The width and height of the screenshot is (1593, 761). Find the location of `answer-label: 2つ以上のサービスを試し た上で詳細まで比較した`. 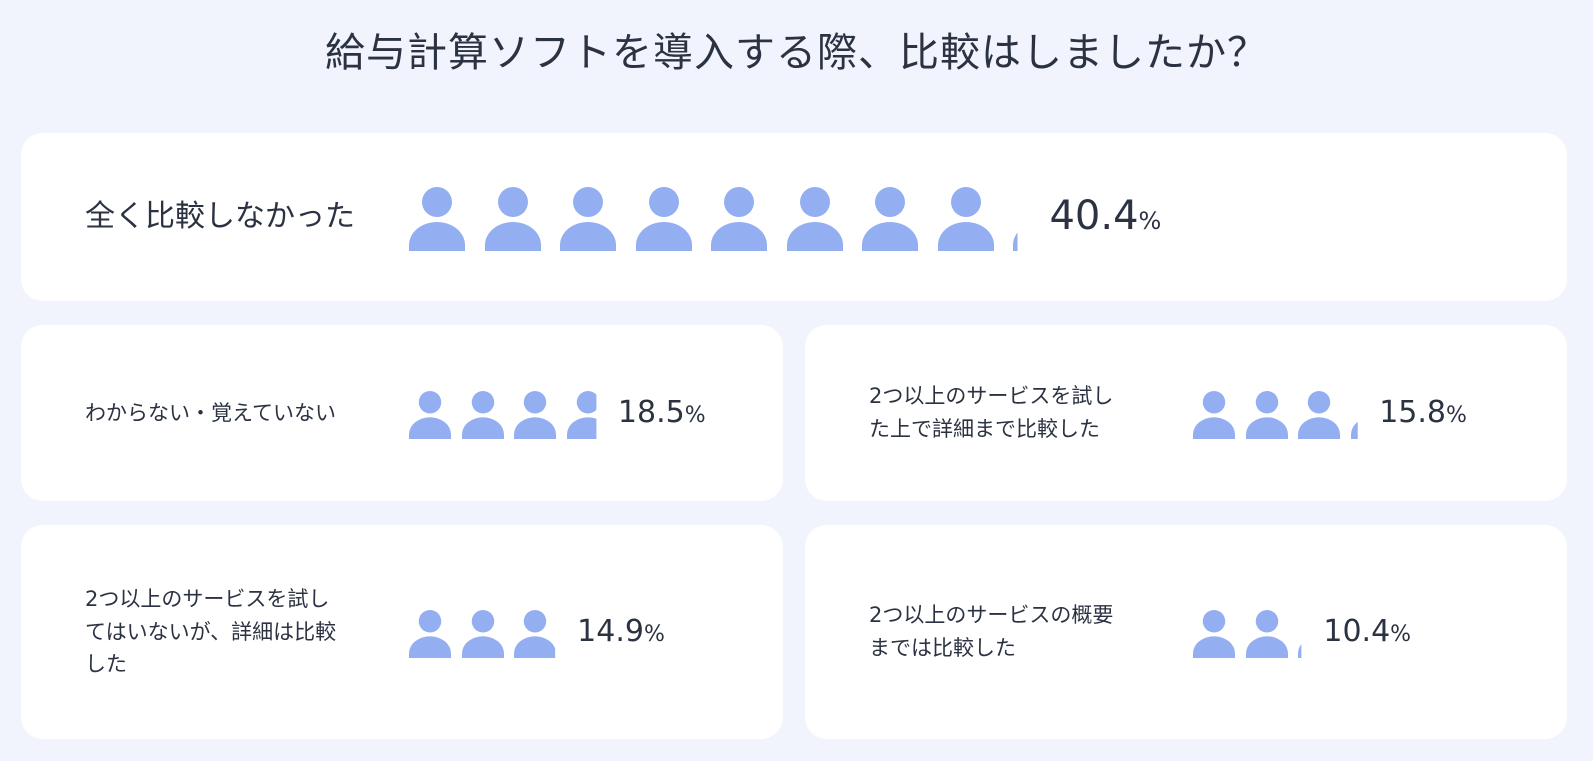

answer-label: 2つ以上のサービスを試し た上で詳細まで比較した is located at coordinates (1021, 412).